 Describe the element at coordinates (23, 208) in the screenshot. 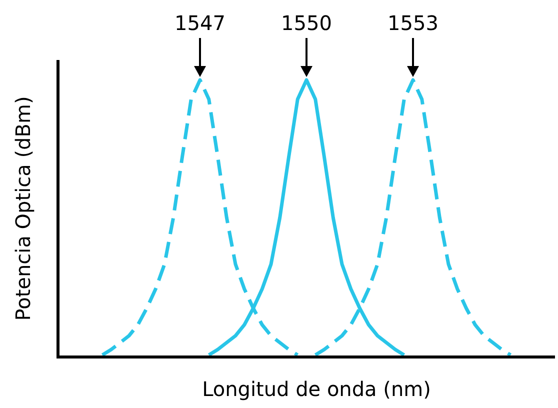

I see `y-axis-title: Potencia Optica (dBm)` at that location.